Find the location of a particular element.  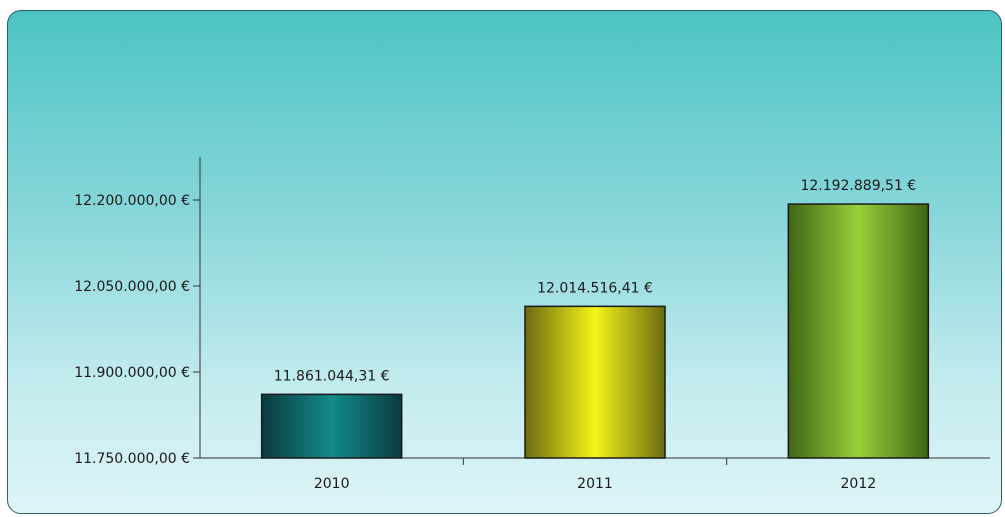

data-label-2012: 12.192.889,51 € is located at coordinates (858, 186).